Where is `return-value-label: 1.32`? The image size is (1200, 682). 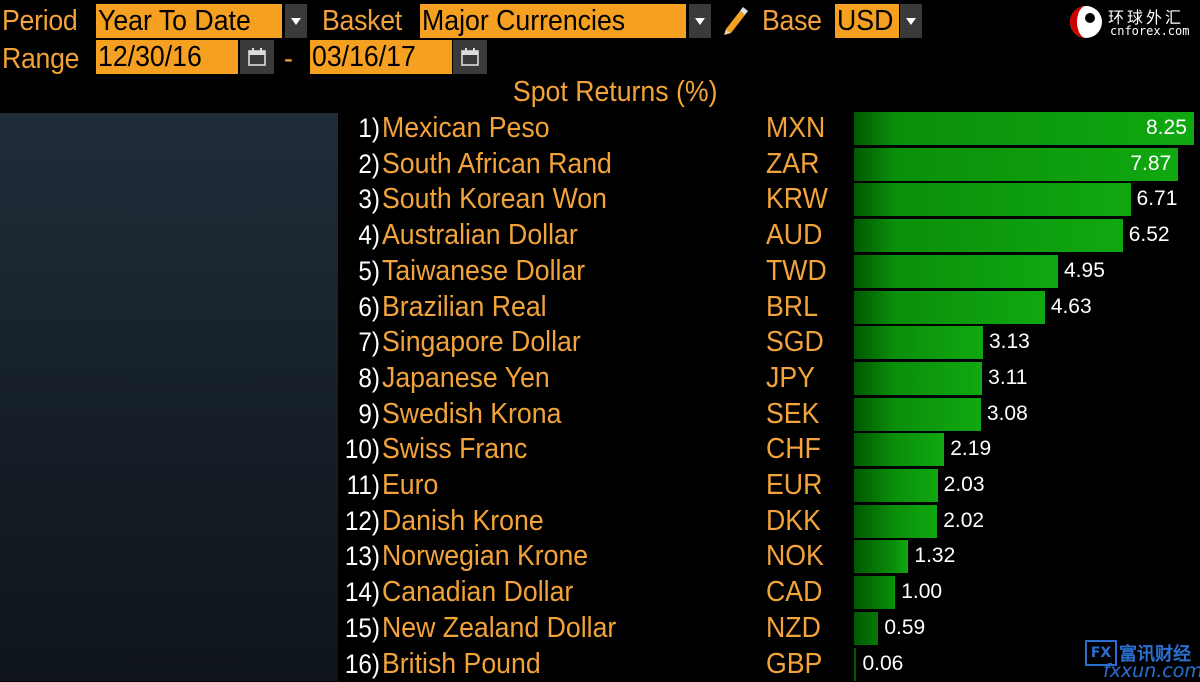 return-value-label: 1.32 is located at coordinates (934, 556).